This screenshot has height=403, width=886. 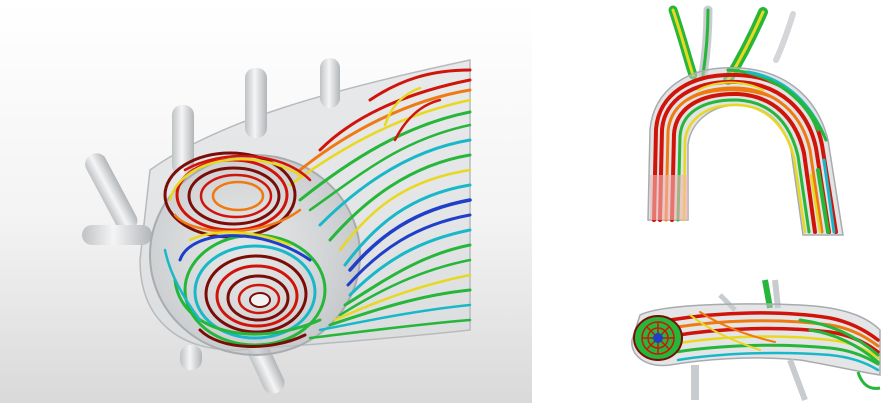 I want to click on arch-top-streamline-image, so click(x=743, y=331).